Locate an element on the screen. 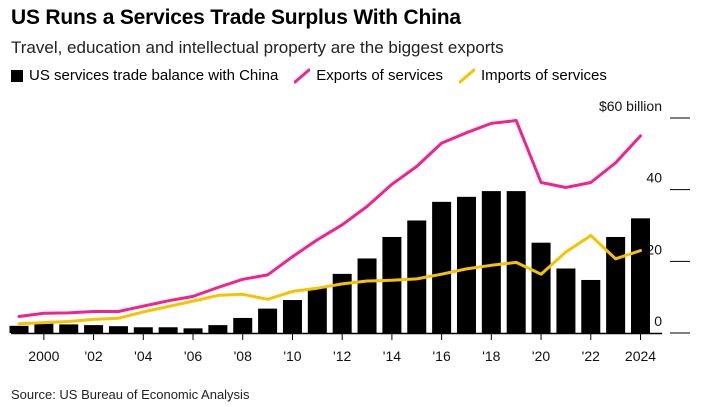 Image resolution: width=709 pixels, height=407 pixels. bar-2014 is located at coordinates (392, 284).